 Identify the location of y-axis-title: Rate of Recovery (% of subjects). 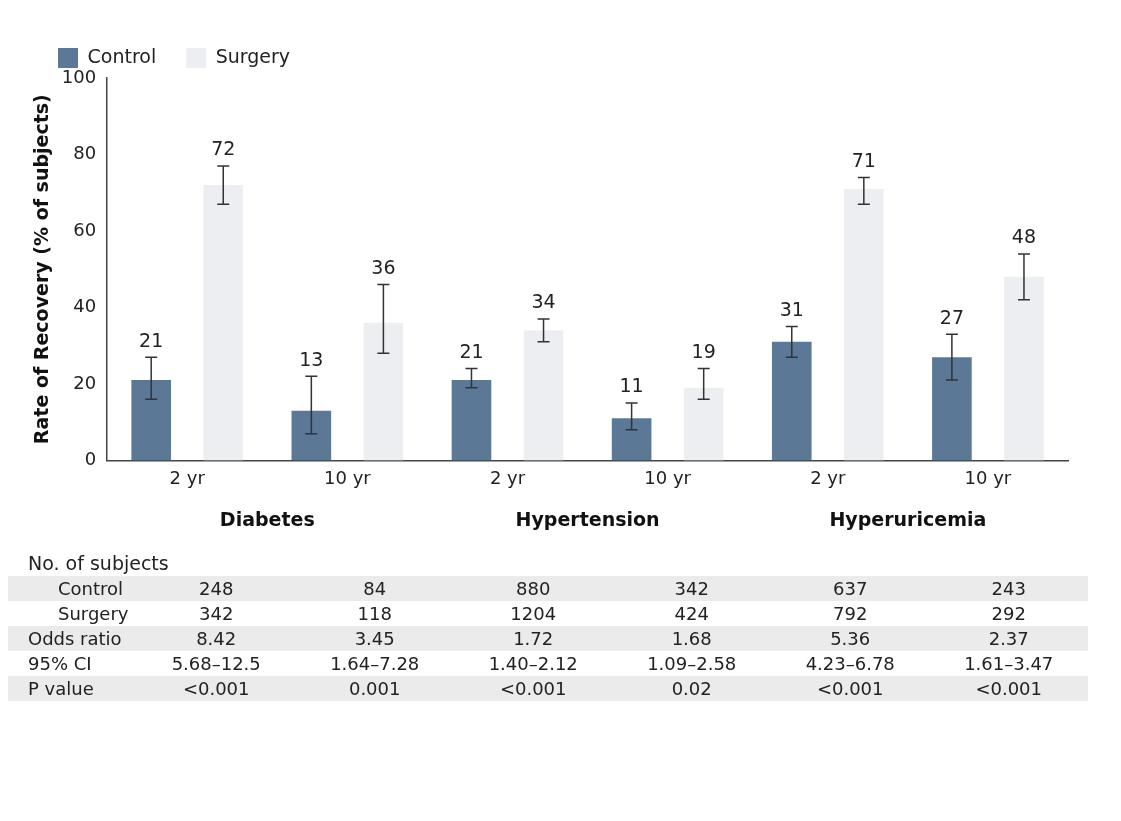
(41, 269).